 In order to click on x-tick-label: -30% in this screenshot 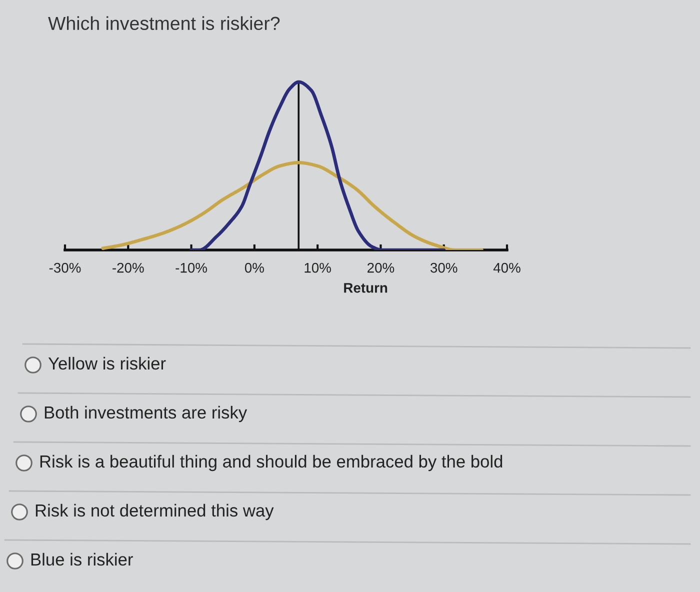, I will do `click(65, 267)`.